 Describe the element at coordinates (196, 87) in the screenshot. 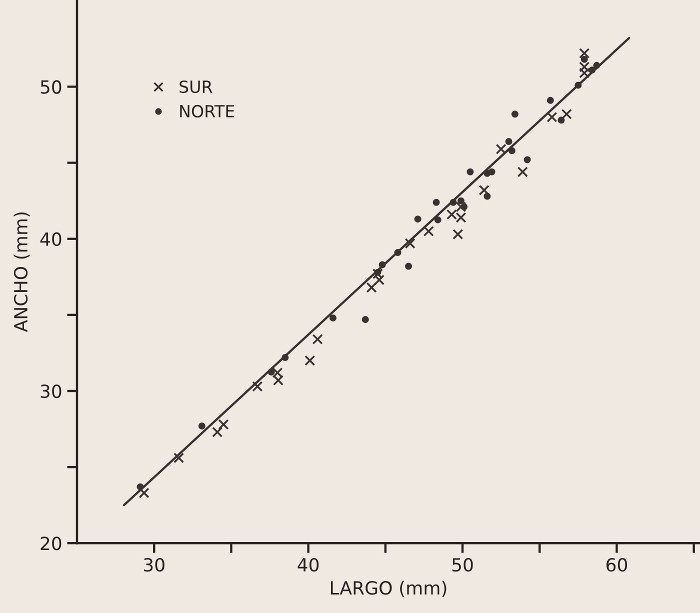

I see `legend-label: SUR` at that location.